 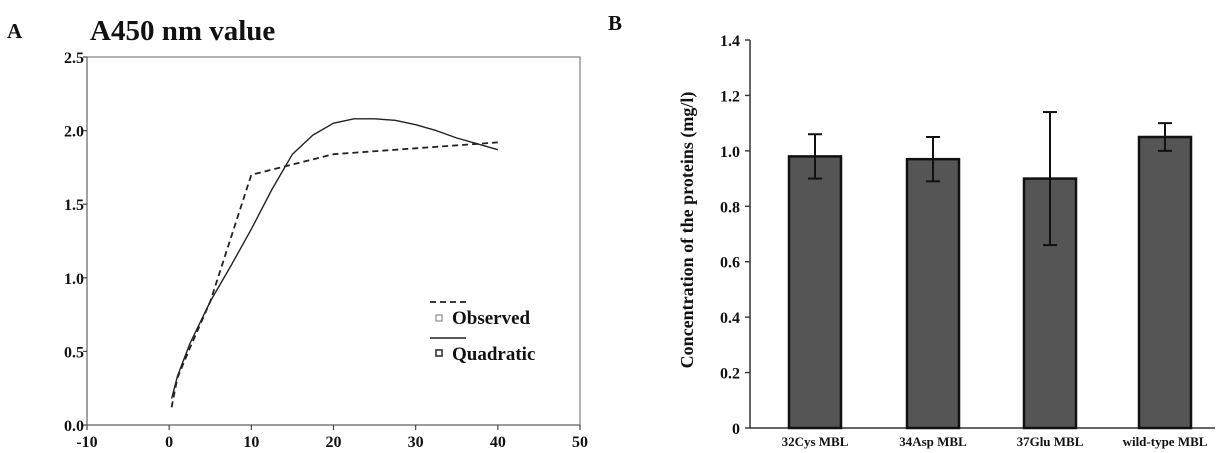 I want to click on y-tick-label: 1.2, so click(x=730, y=96).